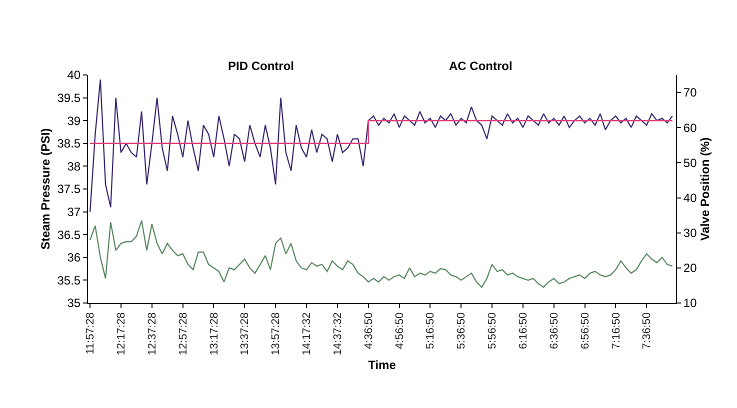 The height and width of the screenshot is (408, 737). Describe the element at coordinates (616, 331) in the screenshot. I see `x-tick-label: 7:16:50` at that location.